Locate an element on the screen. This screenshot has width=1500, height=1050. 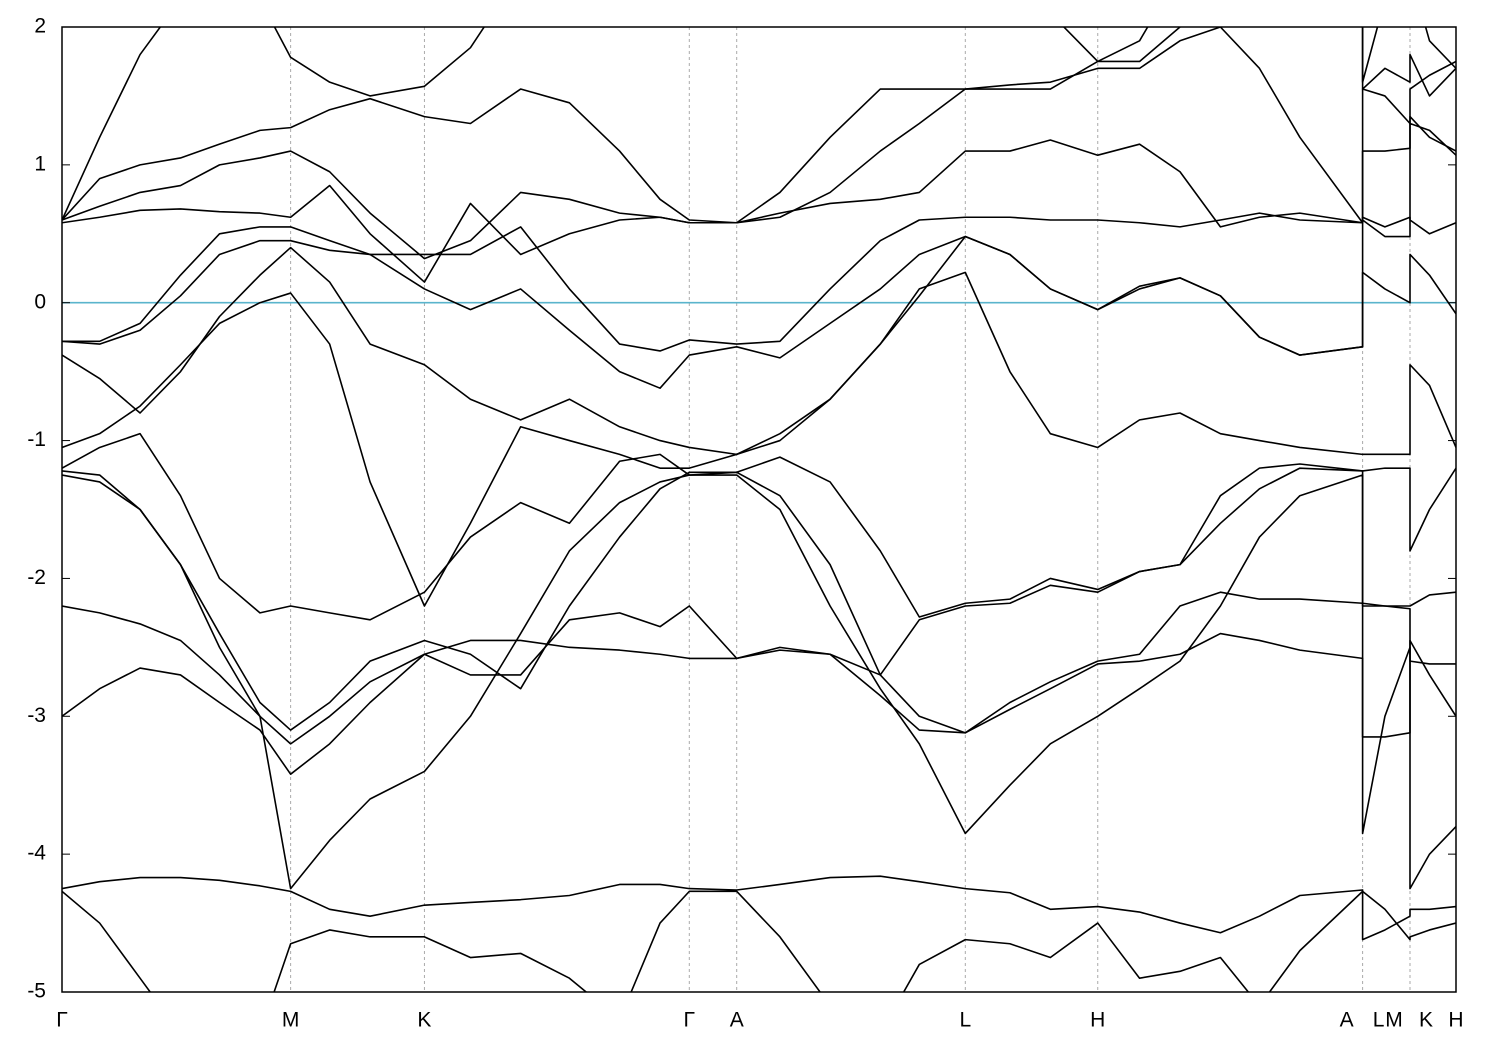
y-tick-label: -3 is located at coordinates (36, 715).